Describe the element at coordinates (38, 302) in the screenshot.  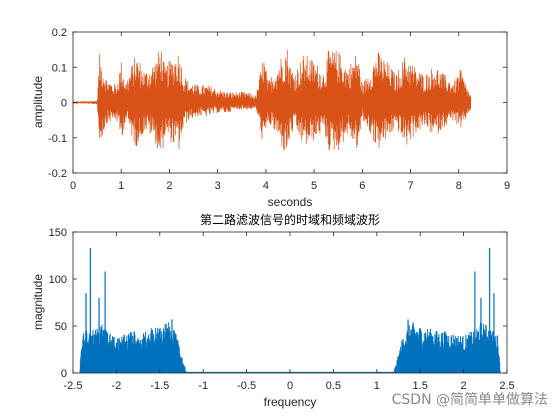
I see `y-axis-label-bottom: magnitude` at that location.